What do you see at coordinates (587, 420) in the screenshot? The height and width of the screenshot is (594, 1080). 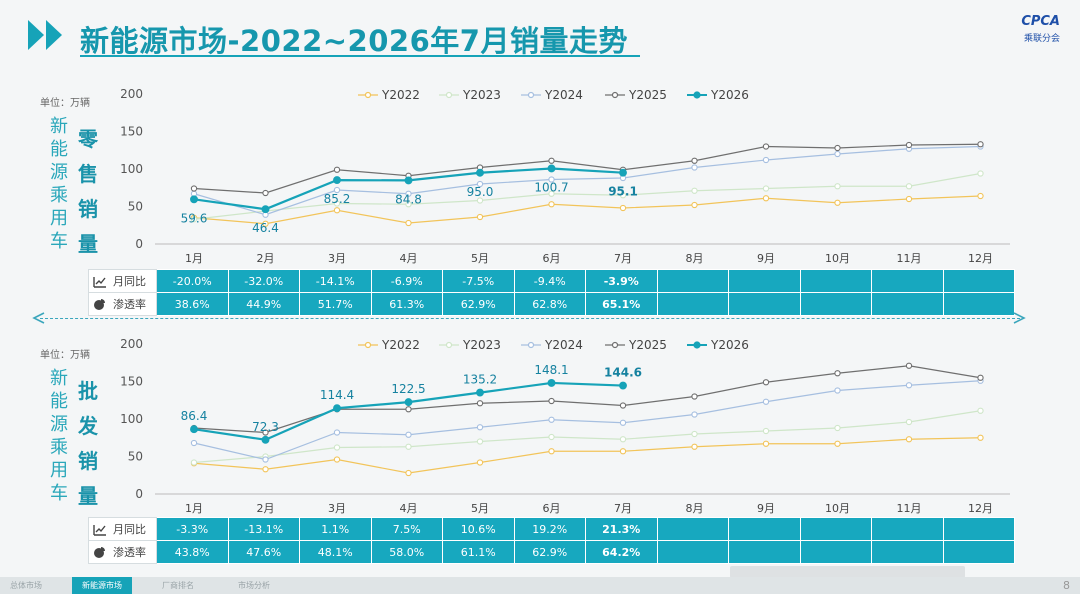 I see `wholesale-line-y2024` at bounding box center [587, 420].